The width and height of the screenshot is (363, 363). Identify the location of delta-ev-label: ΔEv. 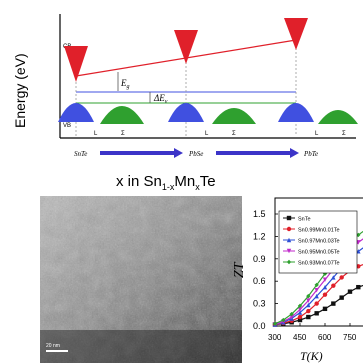
(160, 99).